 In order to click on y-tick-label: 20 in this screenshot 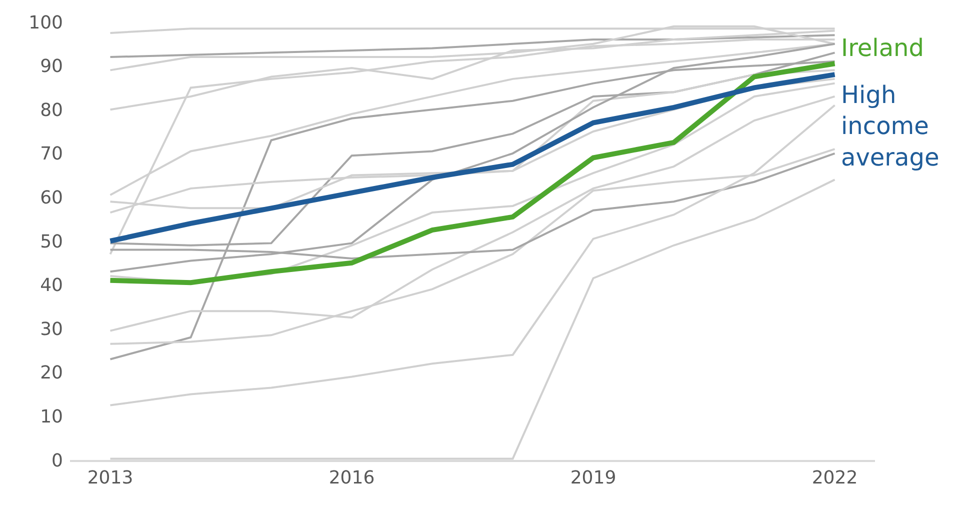, I will do `click(51, 373)`.